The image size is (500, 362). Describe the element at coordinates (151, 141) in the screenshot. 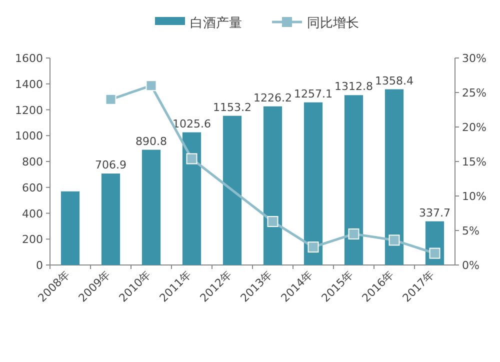

I see `data-label: 890.8` at that location.